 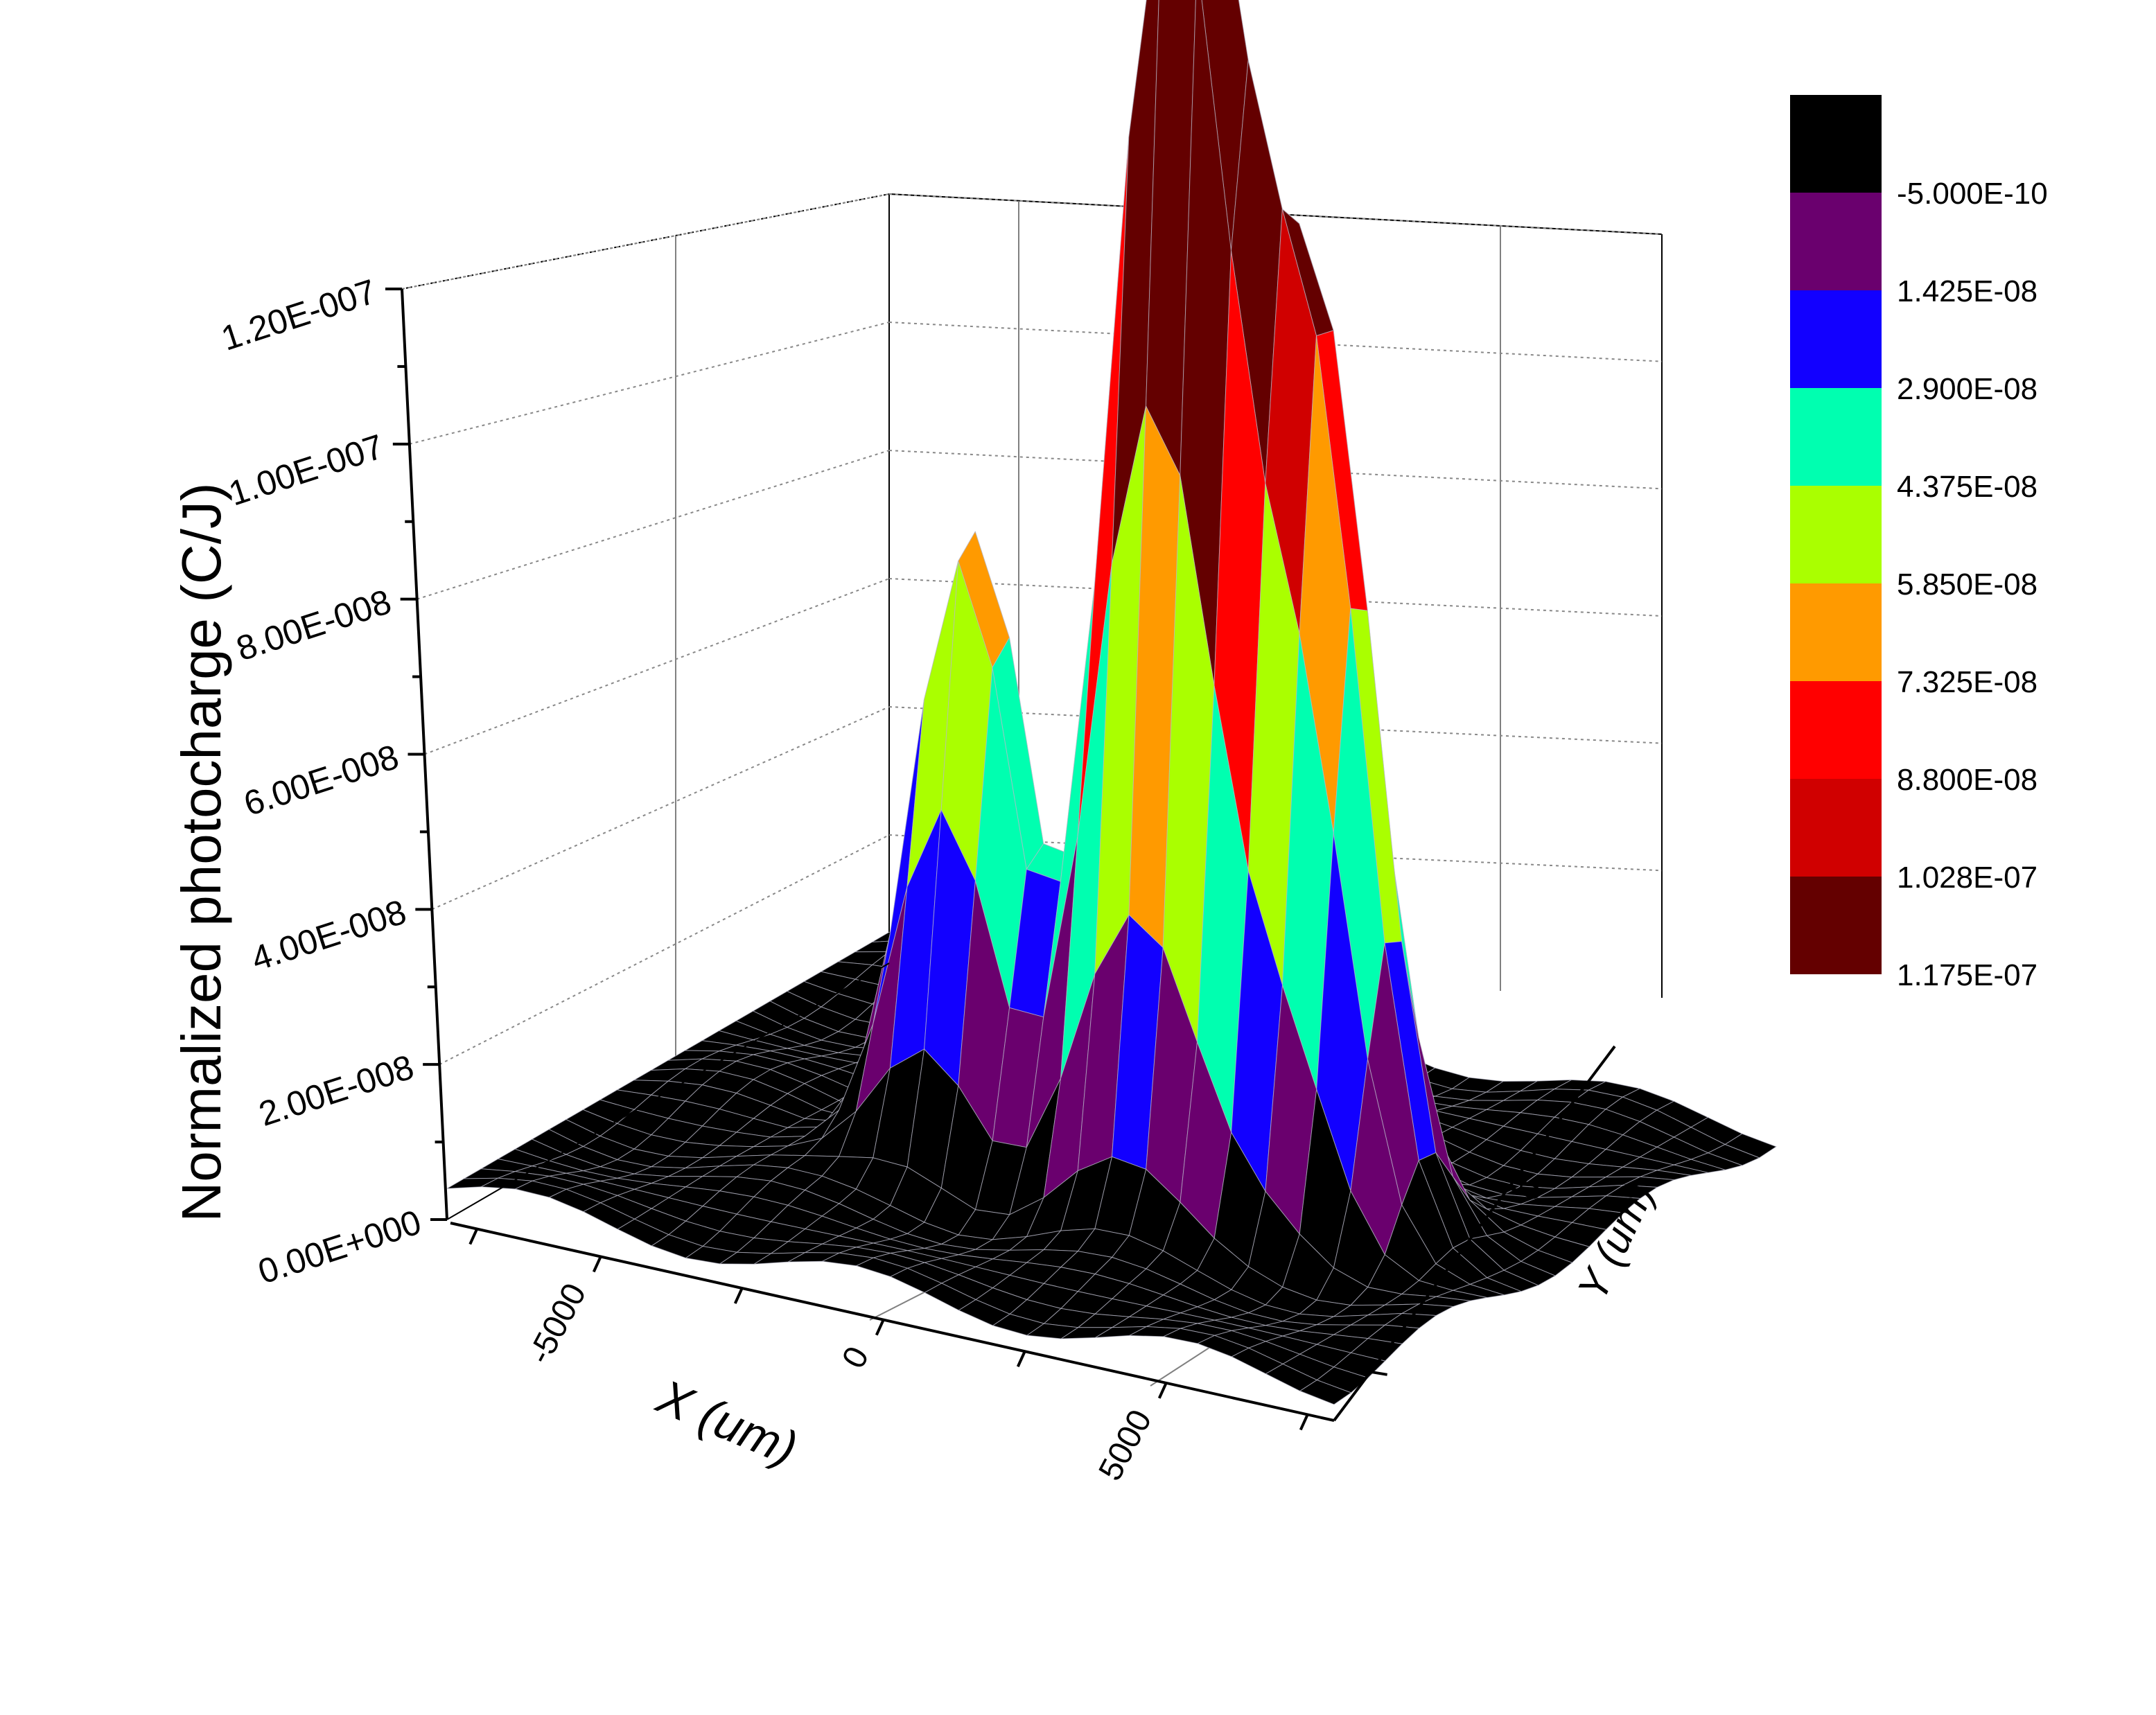 I want to click on back-wall-left, so click(x=645, y=707).